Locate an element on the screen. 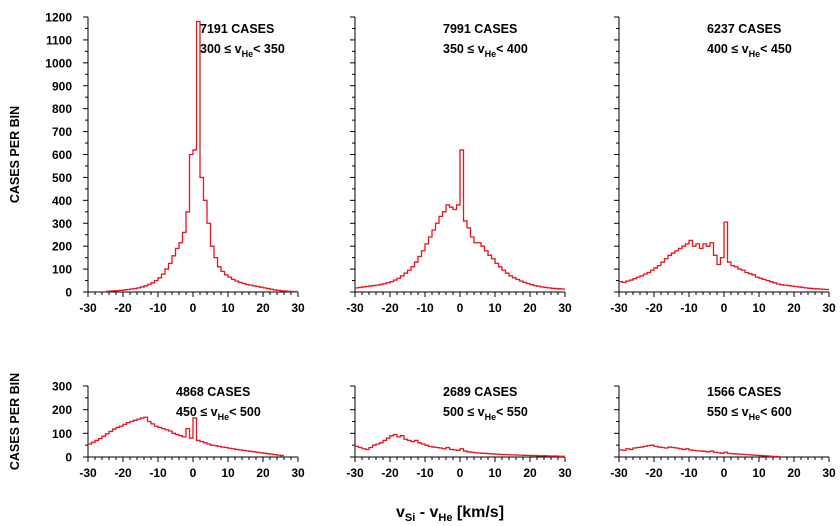  y-tick-label: 400 is located at coordinates (62, 201).